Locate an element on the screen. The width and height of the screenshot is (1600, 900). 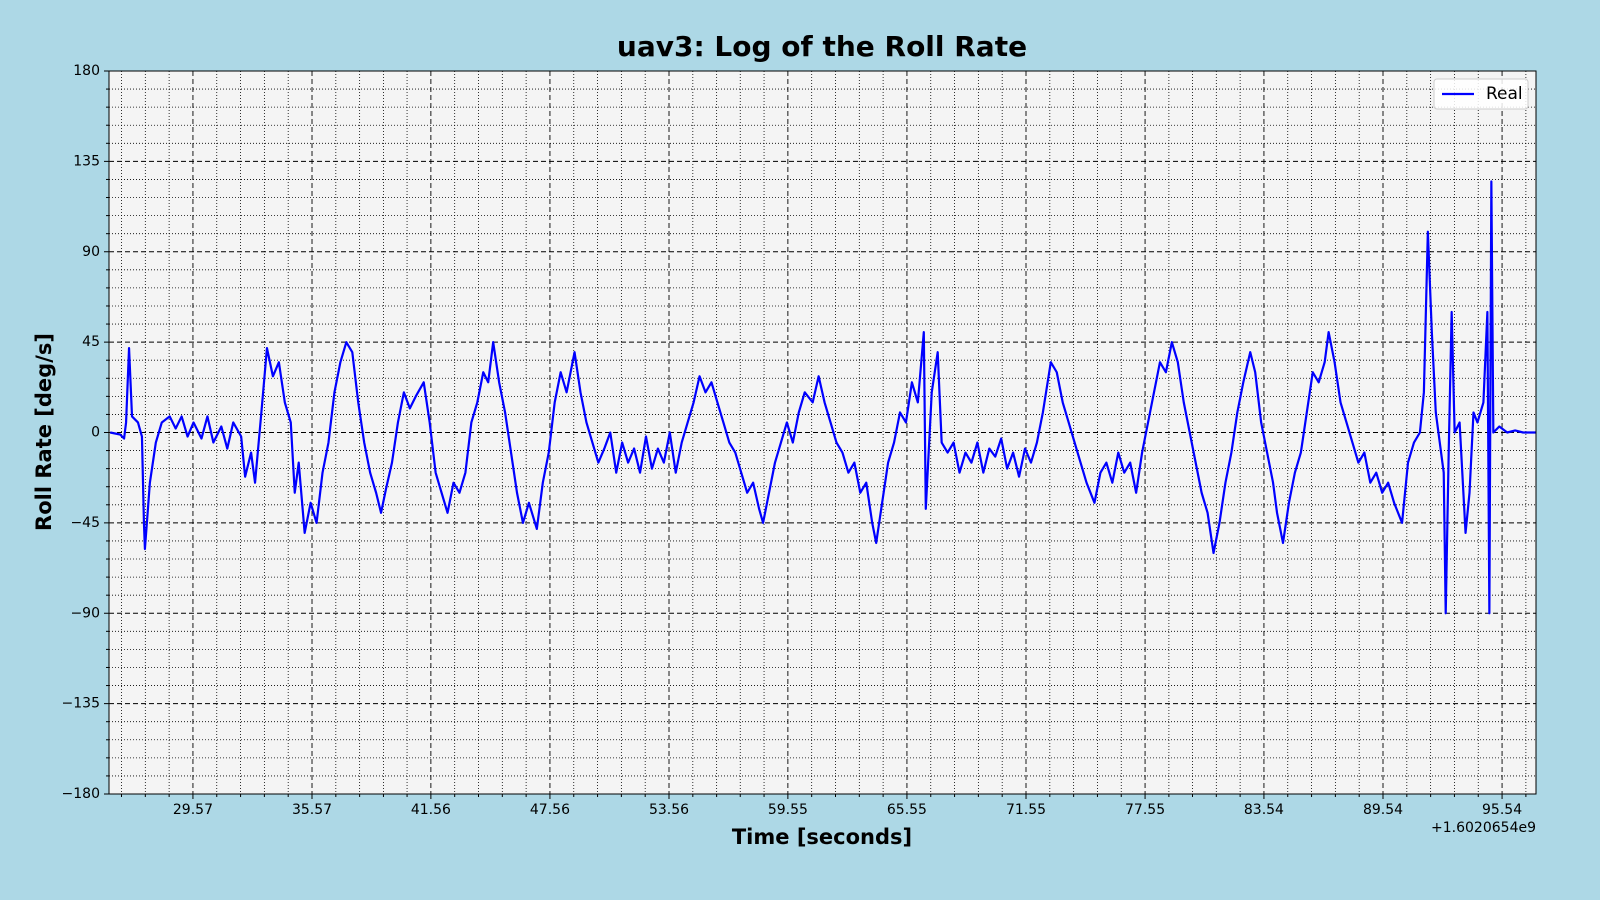
x-tick-label: 47.56 is located at coordinates (550, 810).